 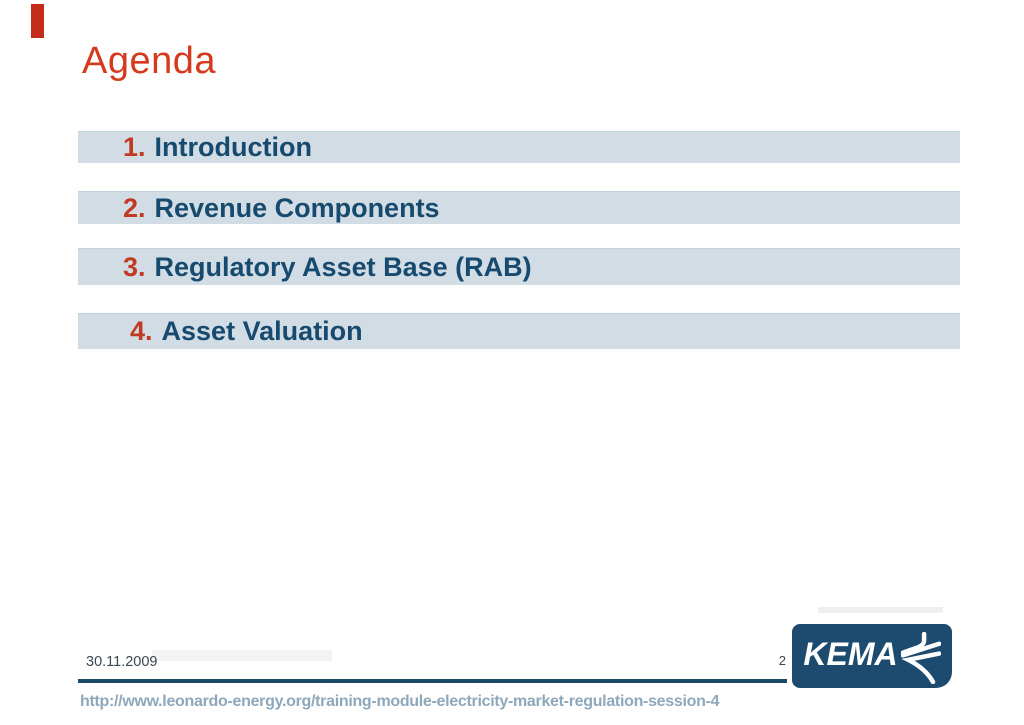 I want to click on slide-title: Agenda, so click(x=149, y=61).